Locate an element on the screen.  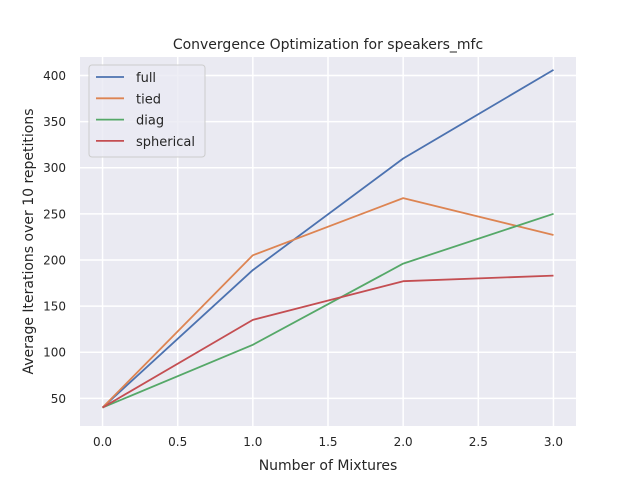
x-tick-label: 0.0 is located at coordinates (102, 442).